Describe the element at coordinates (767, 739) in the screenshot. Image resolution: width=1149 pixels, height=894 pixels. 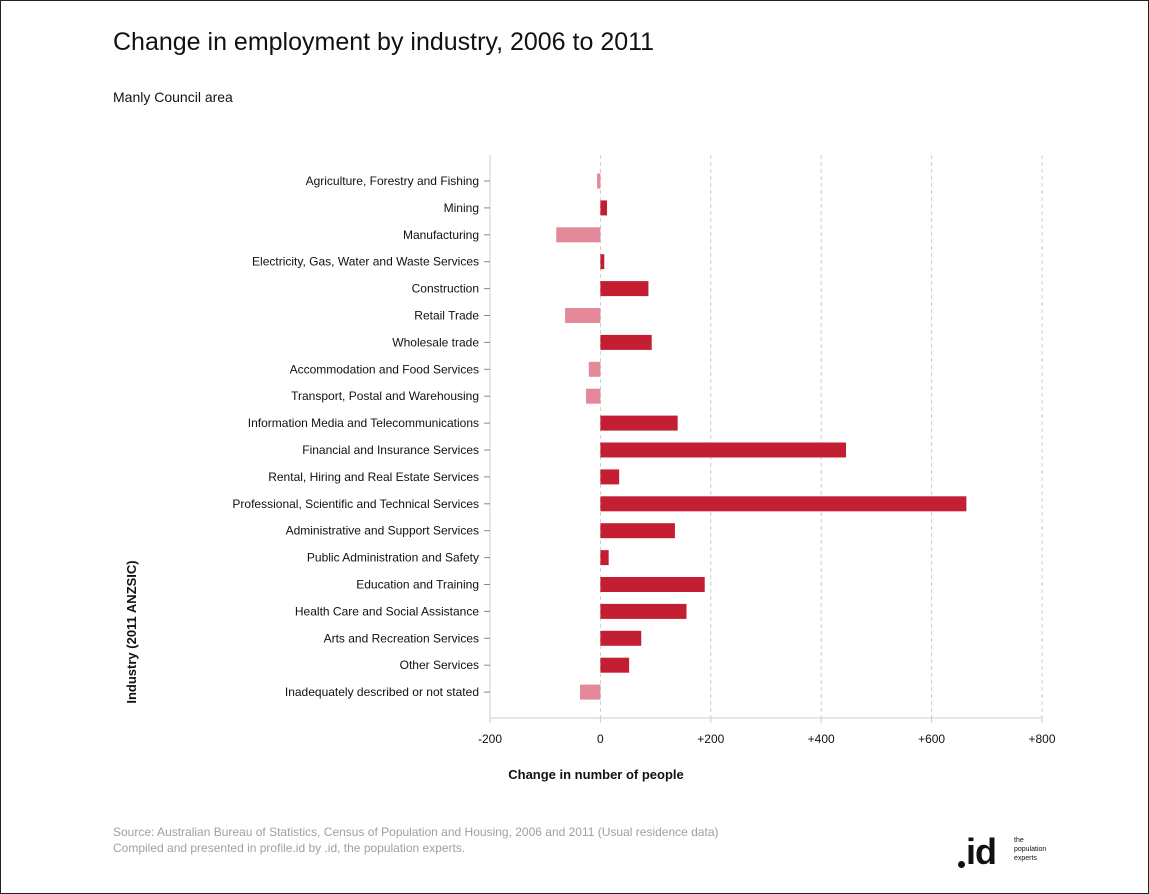
I see `x-tick-labels: -200 0 +200 +400 +600 +800` at that location.